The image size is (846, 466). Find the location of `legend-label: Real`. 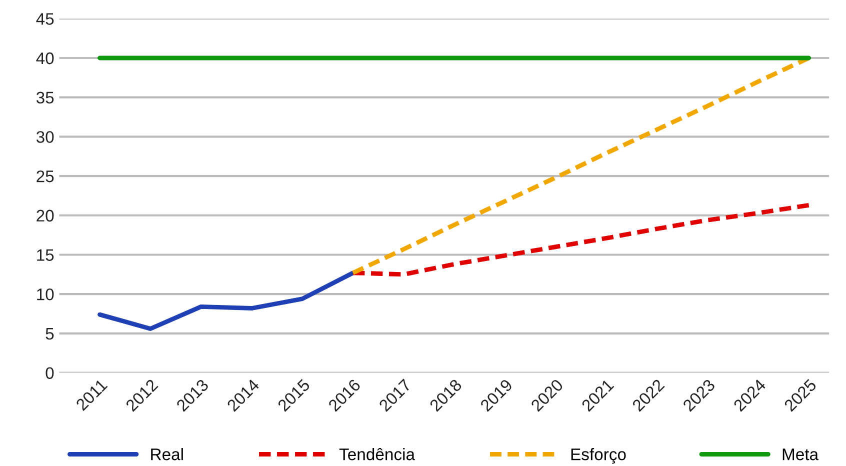

legend-label: Real is located at coordinates (167, 454).